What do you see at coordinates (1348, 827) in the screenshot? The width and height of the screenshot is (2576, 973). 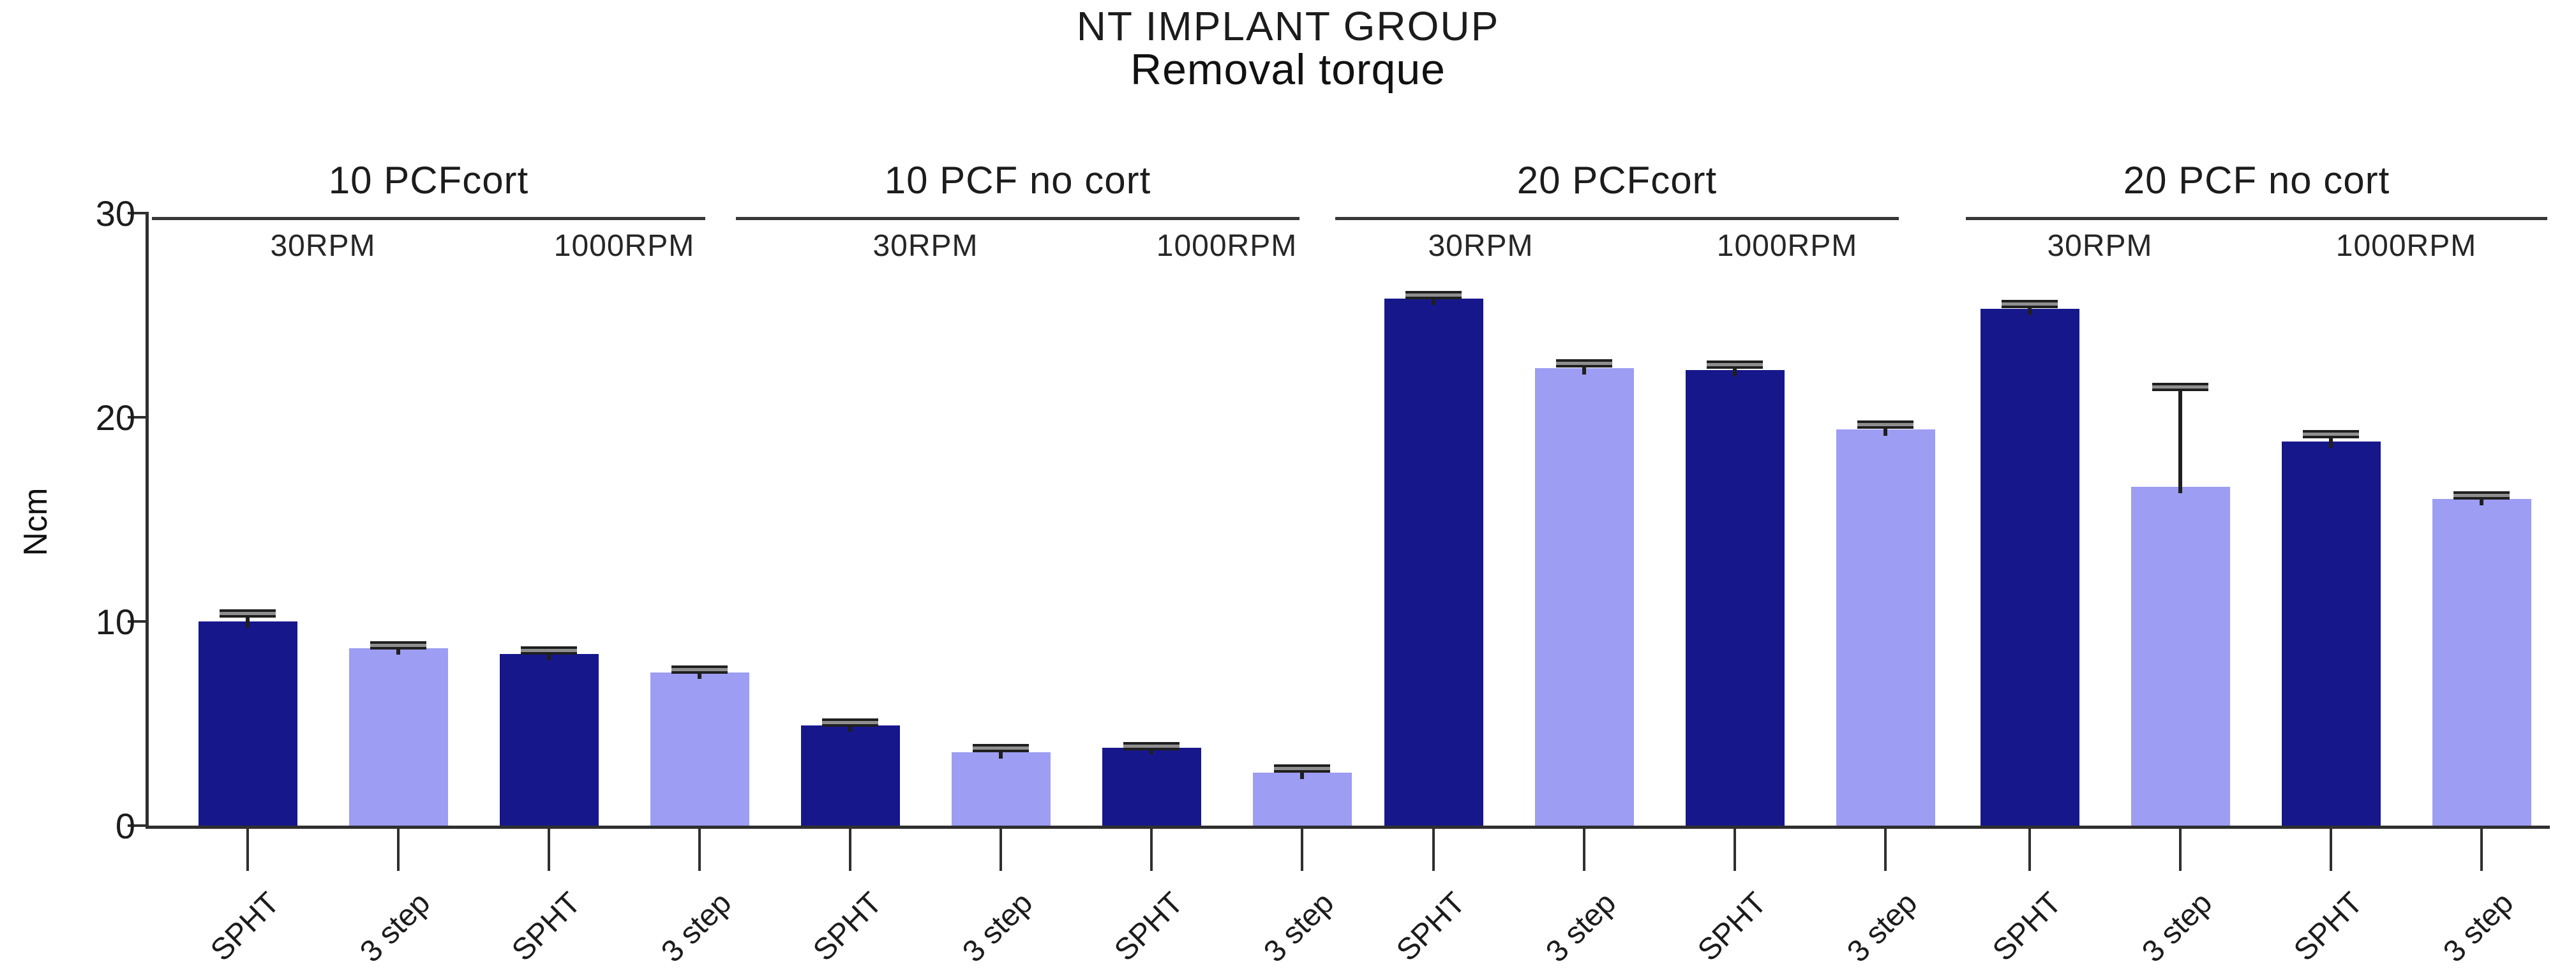 I see `x-axis-line` at bounding box center [1348, 827].